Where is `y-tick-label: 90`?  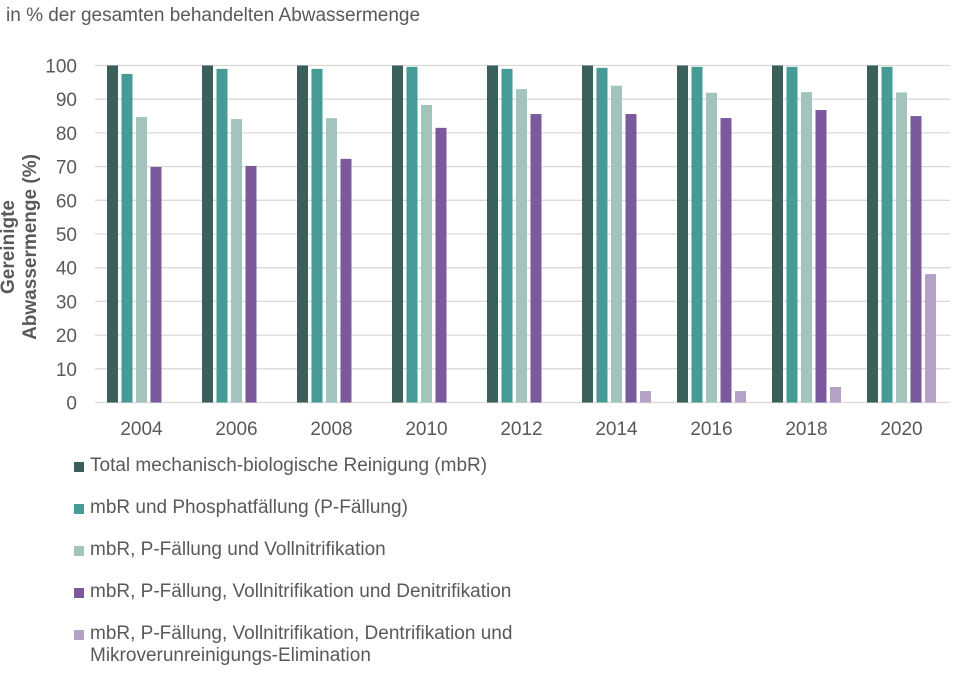
y-tick-label: 90 is located at coordinates (66, 100).